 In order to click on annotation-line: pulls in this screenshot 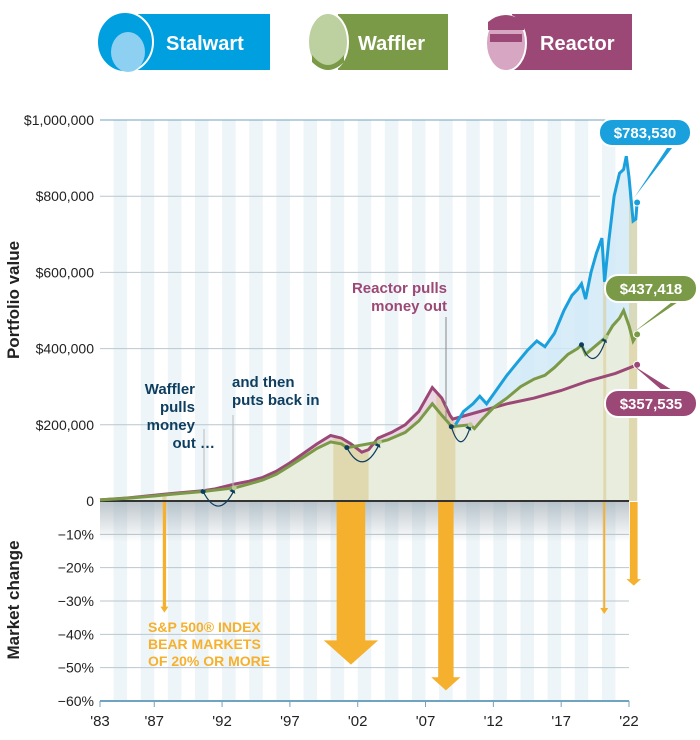, I will do `click(177, 407)`.